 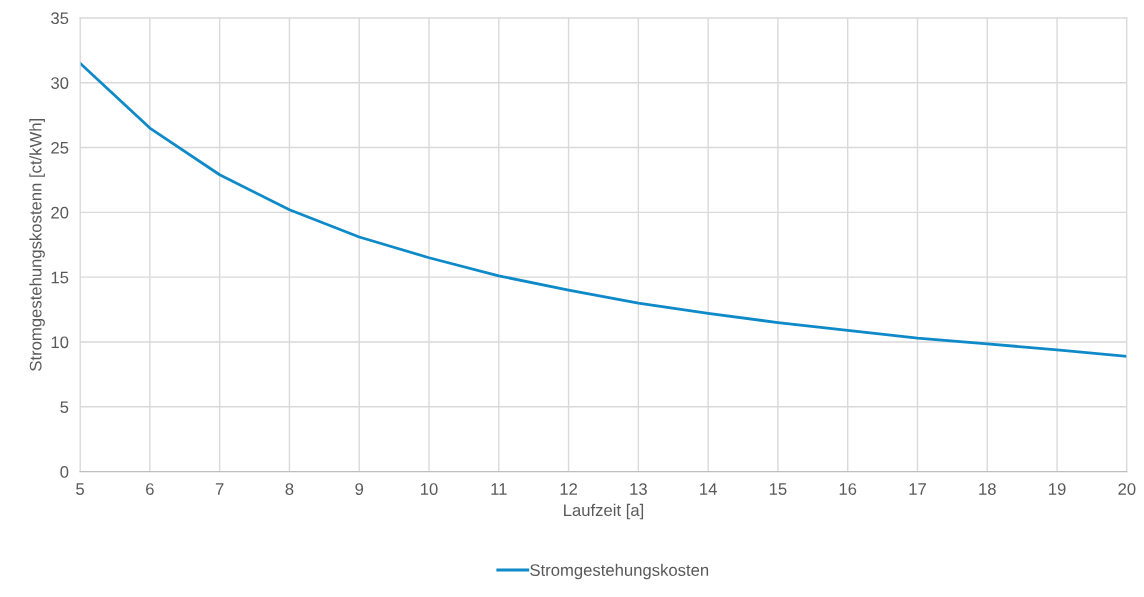 What do you see at coordinates (60, 147) in the screenshot?
I see `y-tick-label: 25` at bounding box center [60, 147].